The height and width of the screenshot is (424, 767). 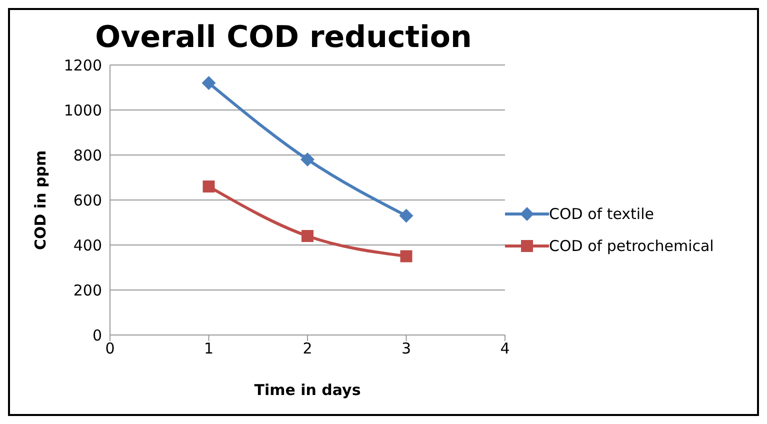 I want to click on x-tick-label: 1, so click(x=209, y=349).